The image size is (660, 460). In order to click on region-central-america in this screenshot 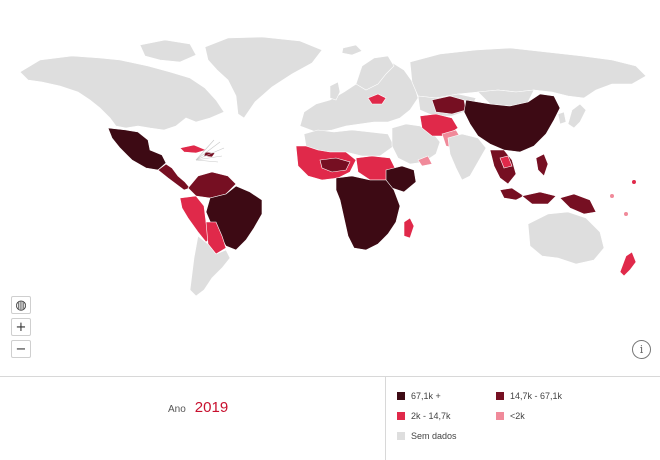, I will do `click(174, 177)`.